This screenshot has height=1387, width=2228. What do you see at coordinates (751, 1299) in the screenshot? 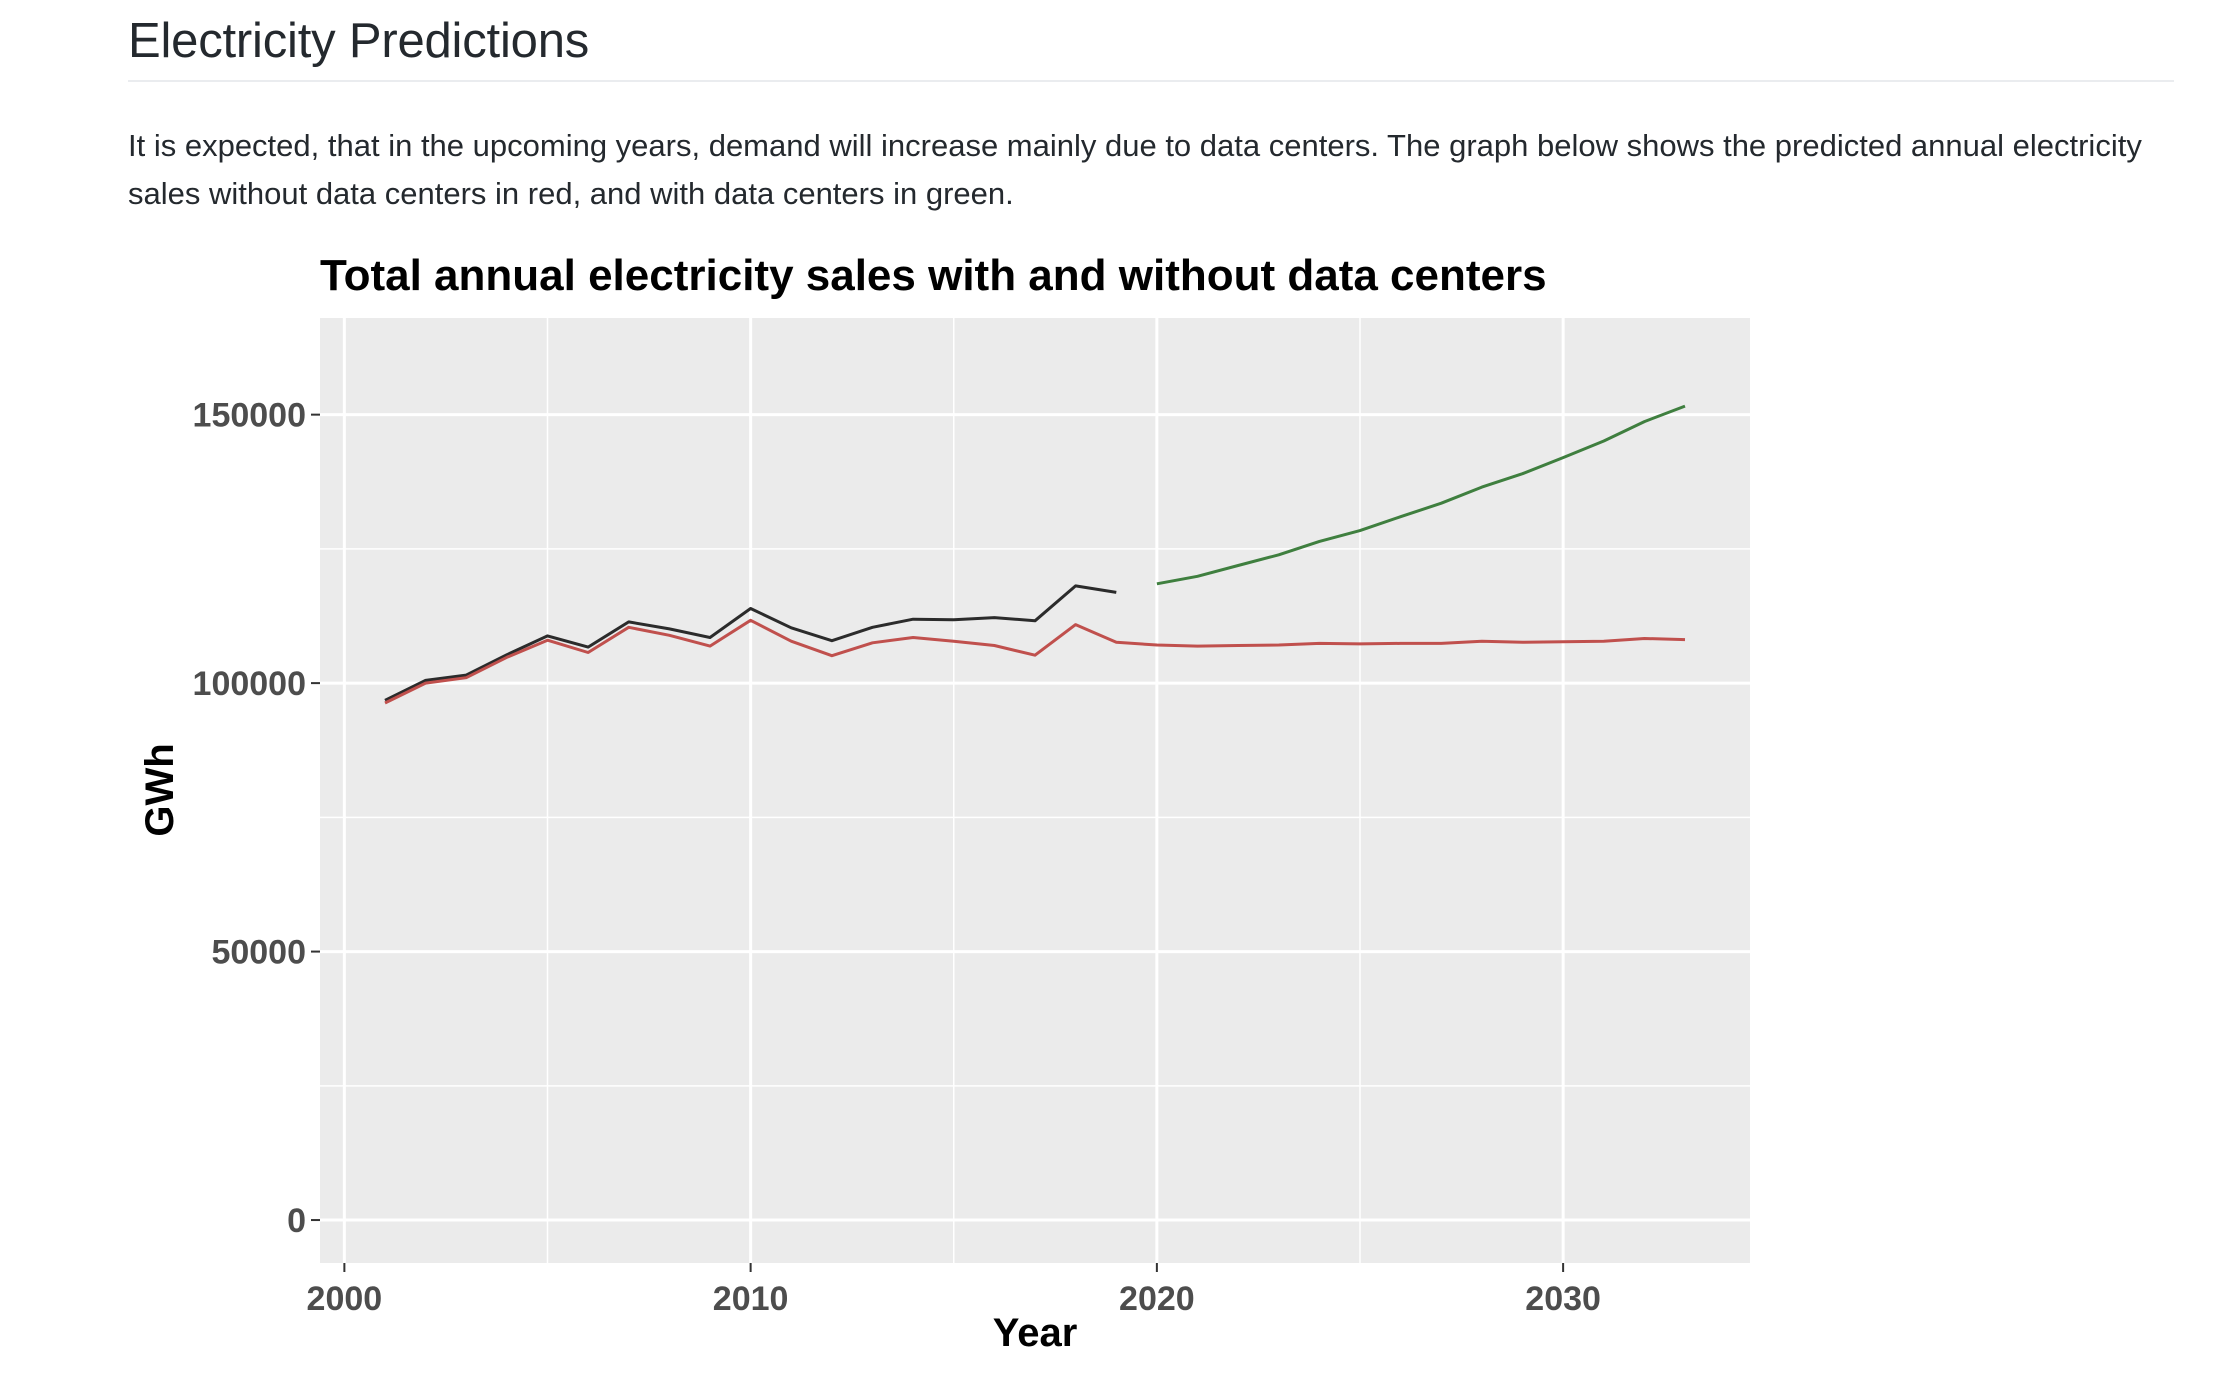
I see `x-tick-label: 2010` at bounding box center [751, 1299].